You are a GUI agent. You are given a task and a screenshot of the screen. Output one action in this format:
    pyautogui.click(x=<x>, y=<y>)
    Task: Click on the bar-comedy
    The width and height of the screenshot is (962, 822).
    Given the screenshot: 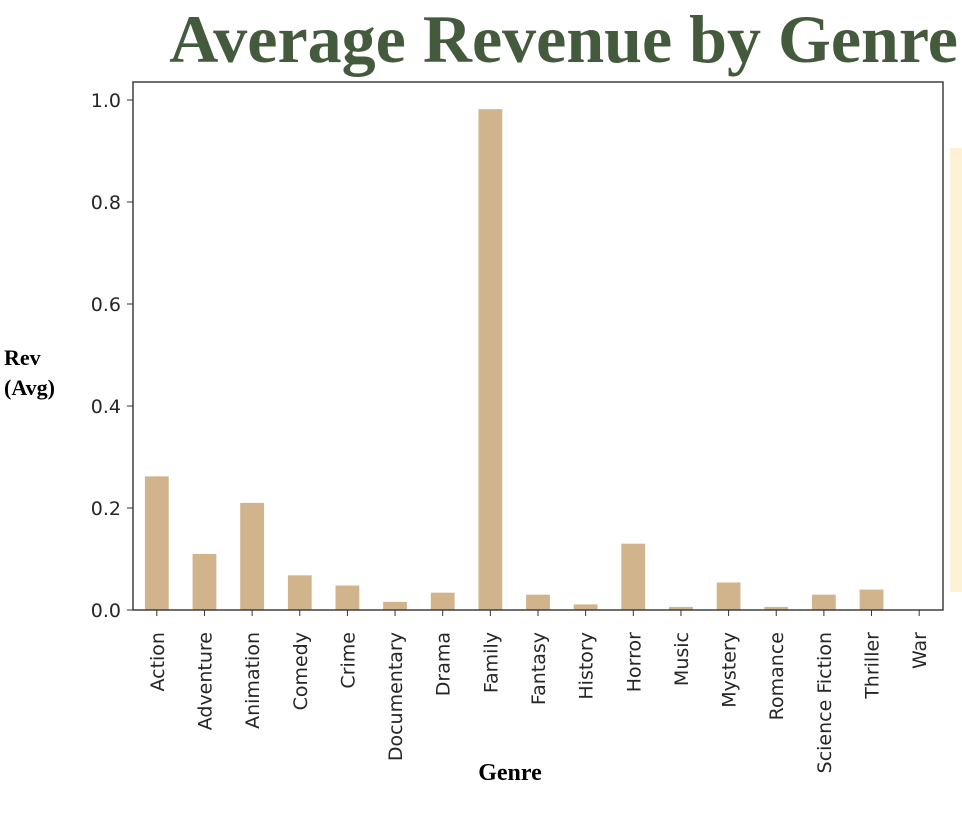 What is the action you would take?
    pyautogui.click(x=299, y=592)
    